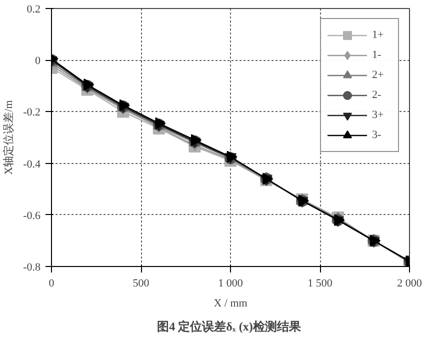 The image size is (429, 338). What do you see at coordinates (32, 216) in the screenshot?
I see `y-tick-label: -0.6` at bounding box center [32, 216].